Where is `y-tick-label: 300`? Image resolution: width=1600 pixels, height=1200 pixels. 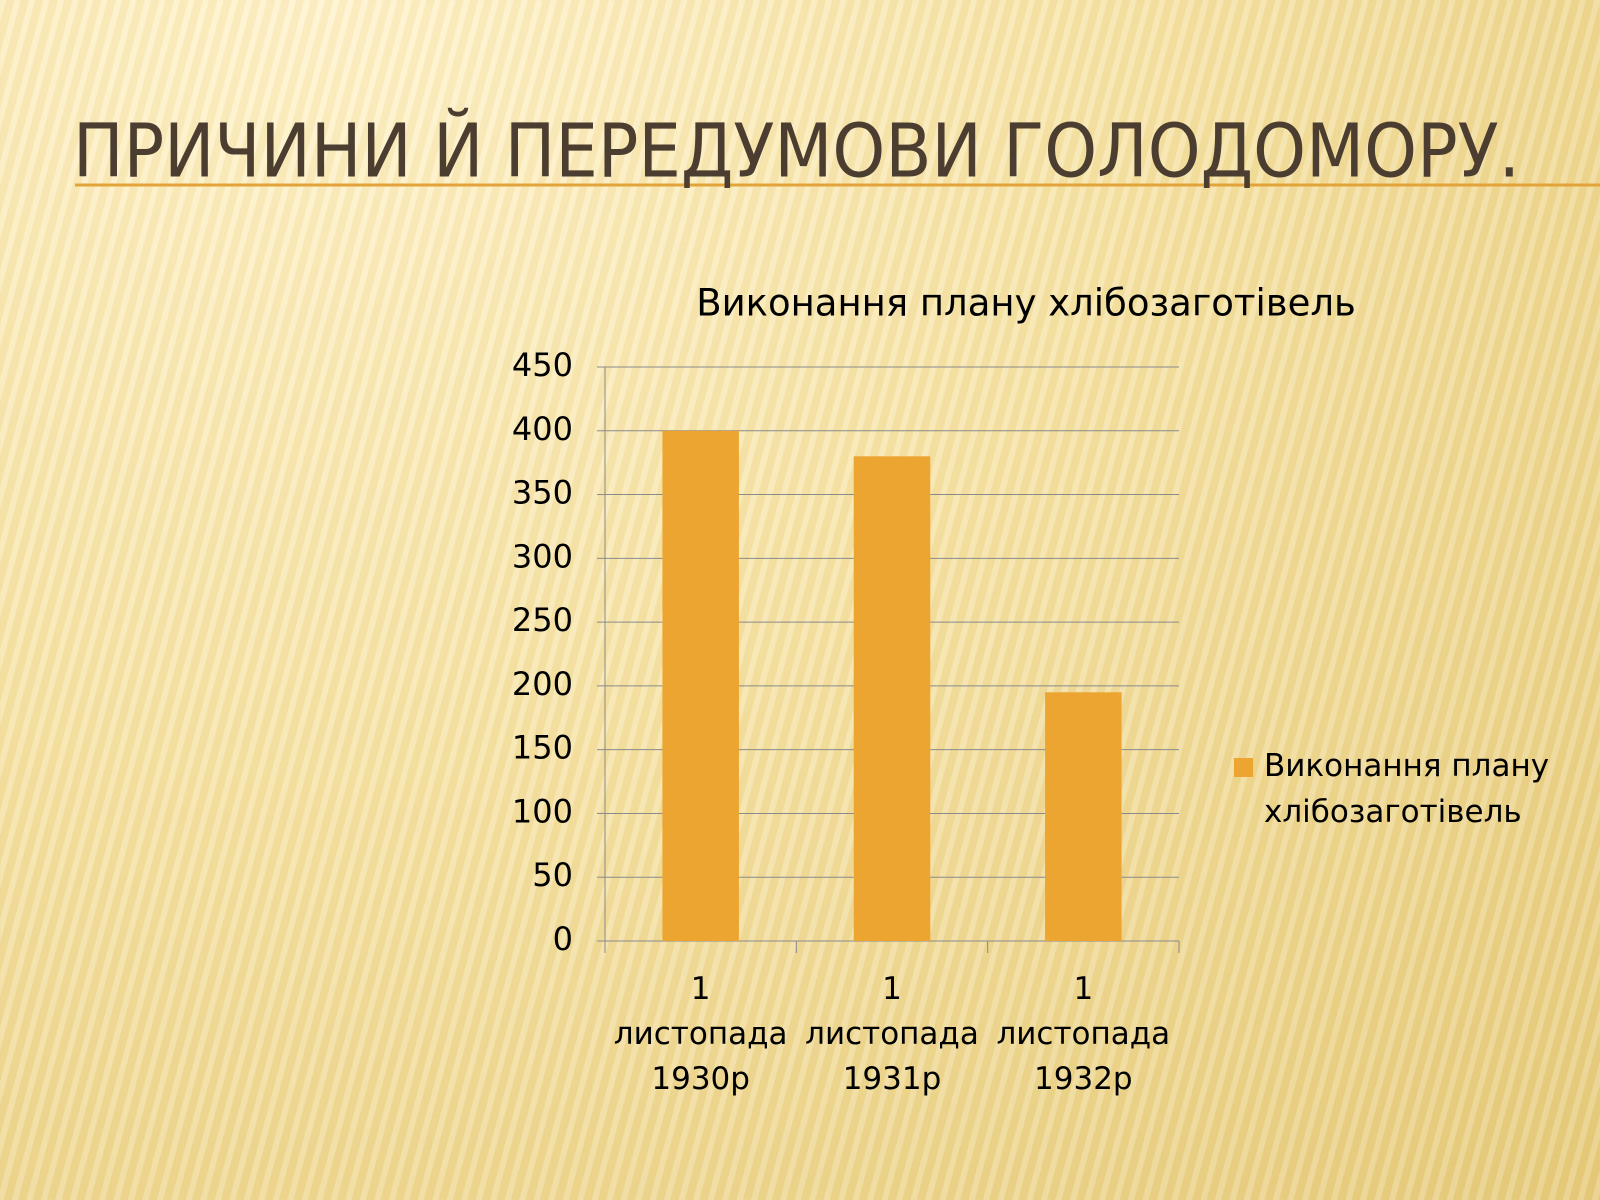 y-tick-label: 300 is located at coordinates (542, 556).